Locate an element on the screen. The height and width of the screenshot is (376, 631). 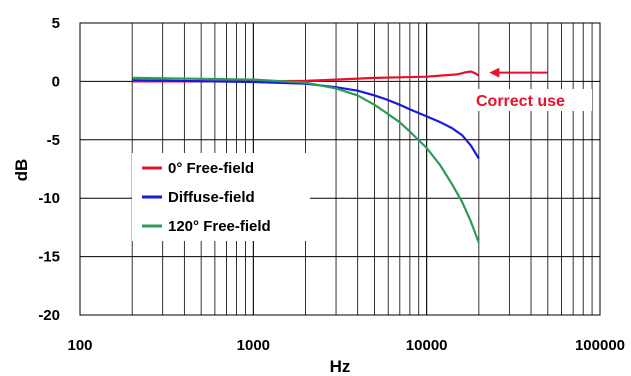
x-tick-label: 100000 is located at coordinates (600, 345).